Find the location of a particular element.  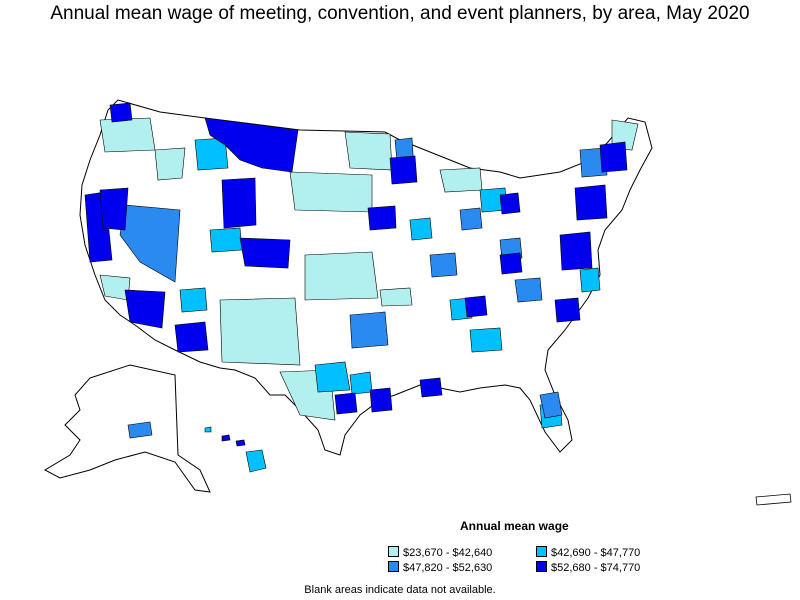

legend-item-3: $47,820 - $52,630 is located at coordinates (440, 568).